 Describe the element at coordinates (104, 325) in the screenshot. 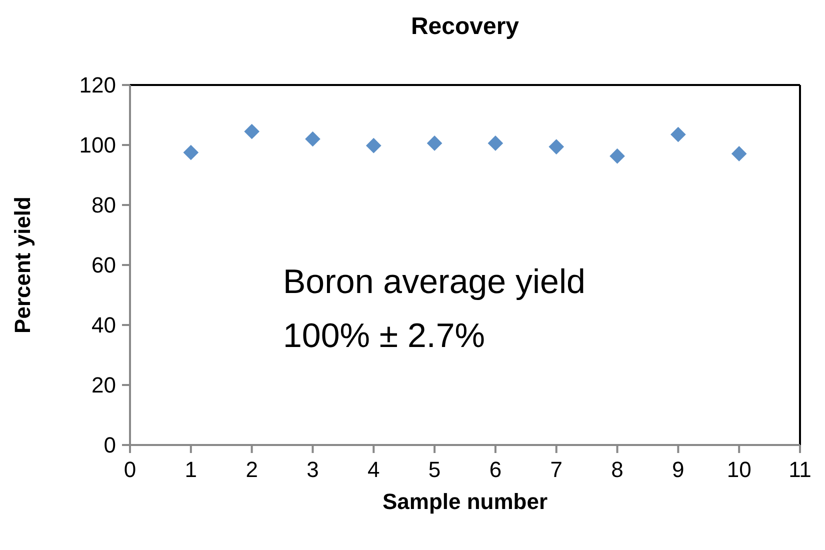

I see `y-tick-label: 40` at that location.